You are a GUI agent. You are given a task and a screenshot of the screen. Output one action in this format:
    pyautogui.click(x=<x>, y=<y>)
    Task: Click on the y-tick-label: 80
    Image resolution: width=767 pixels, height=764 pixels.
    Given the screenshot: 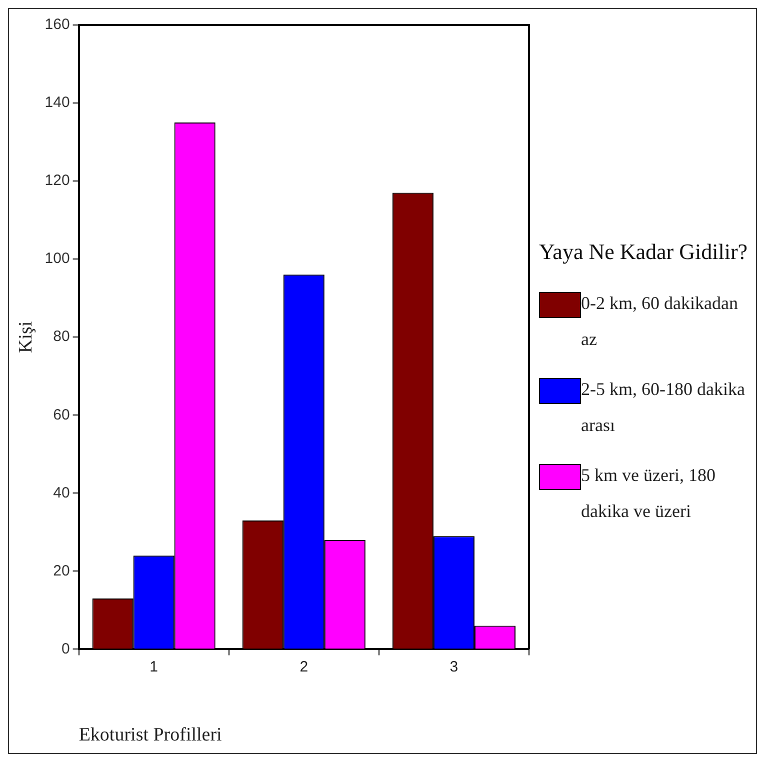 What is the action you would take?
    pyautogui.click(x=61, y=337)
    